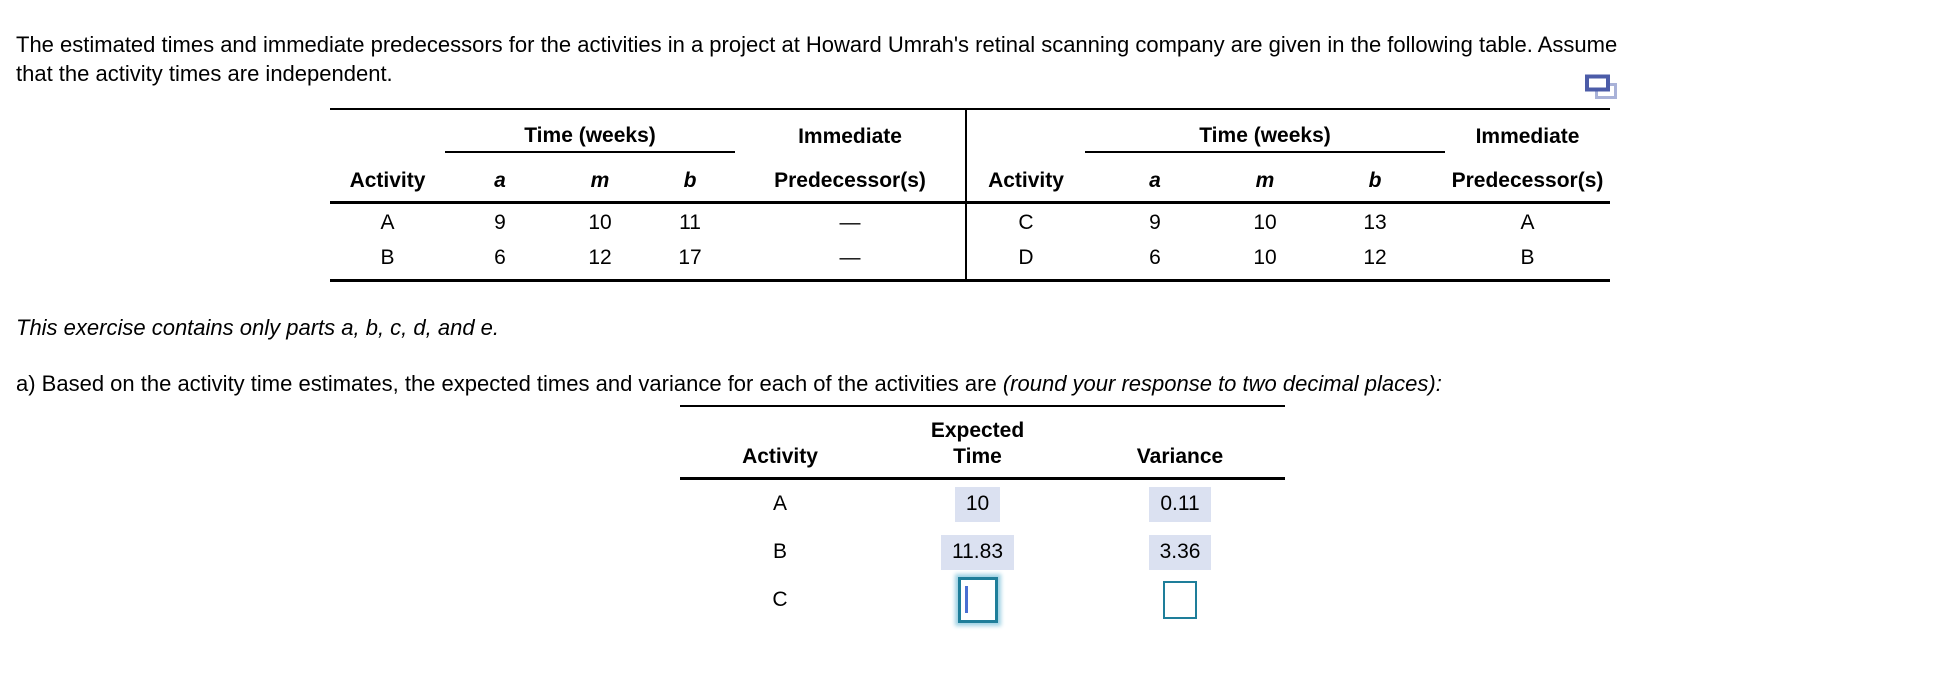 This screenshot has height=698, width=1938. What do you see at coordinates (590, 131) in the screenshot?
I see `time-weeks-header-left: Time (weeks)` at bounding box center [590, 131].